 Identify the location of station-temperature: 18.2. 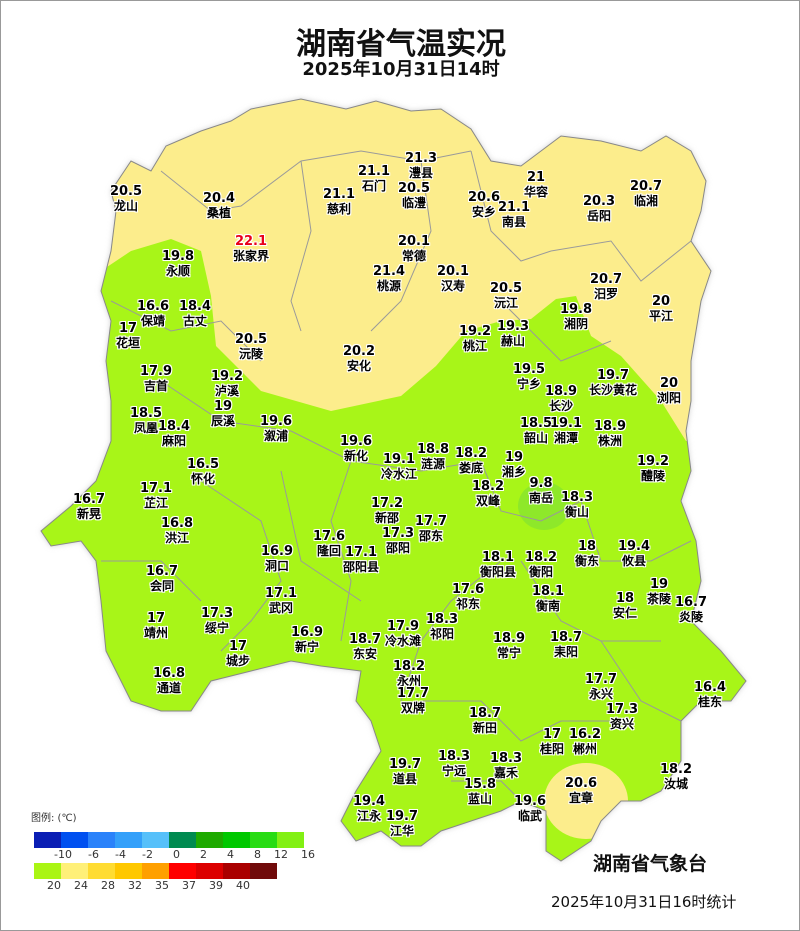
(541, 557).